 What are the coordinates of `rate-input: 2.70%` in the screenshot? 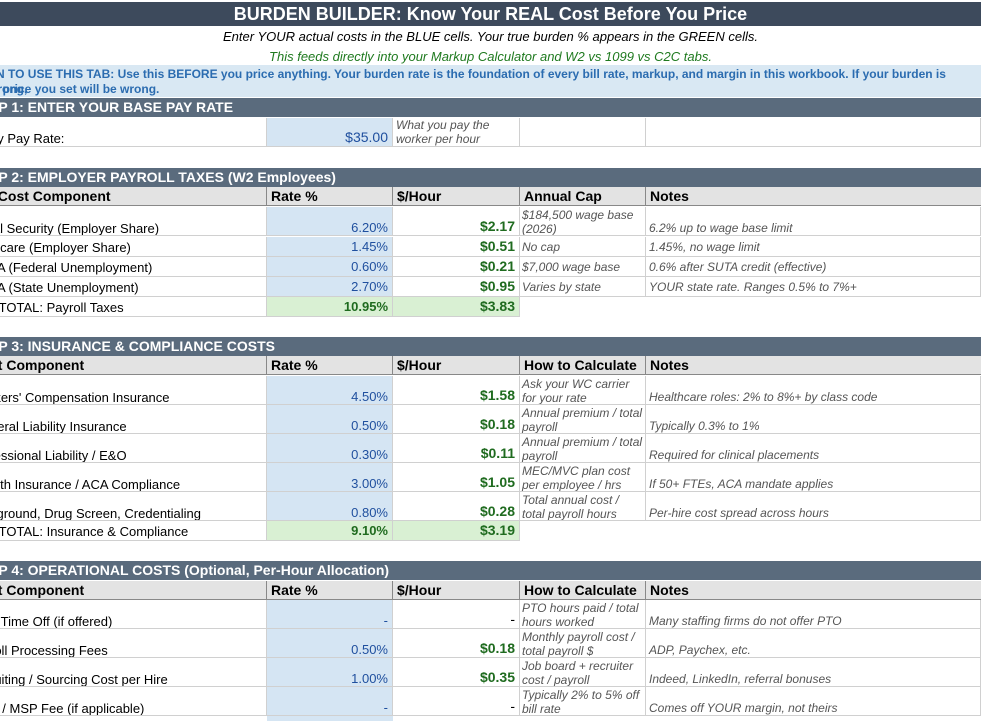 It's located at (330, 287).